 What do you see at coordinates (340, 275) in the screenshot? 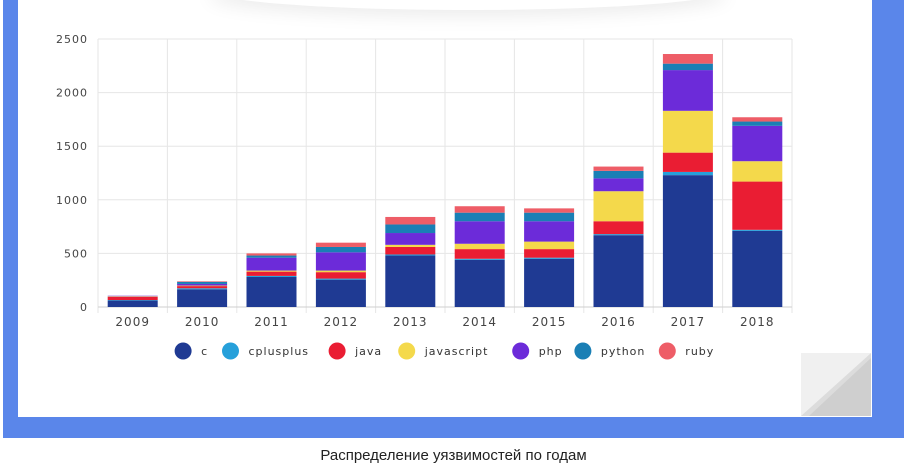
I see `bar-segment-java-2012` at bounding box center [340, 275].